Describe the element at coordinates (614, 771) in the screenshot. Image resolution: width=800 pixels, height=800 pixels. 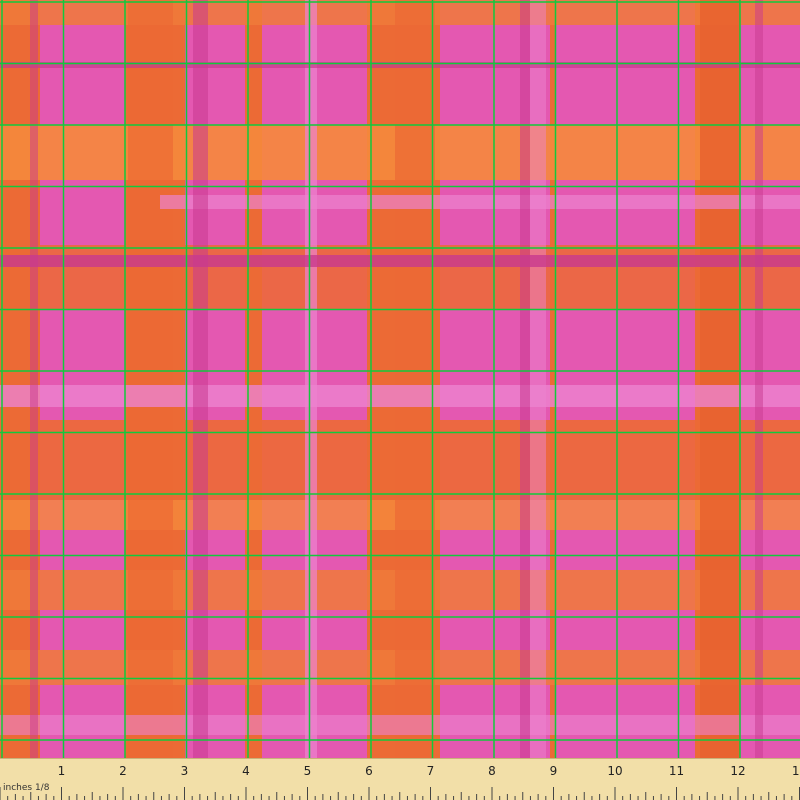
I see `ruler-tick-label: 10` at that location.